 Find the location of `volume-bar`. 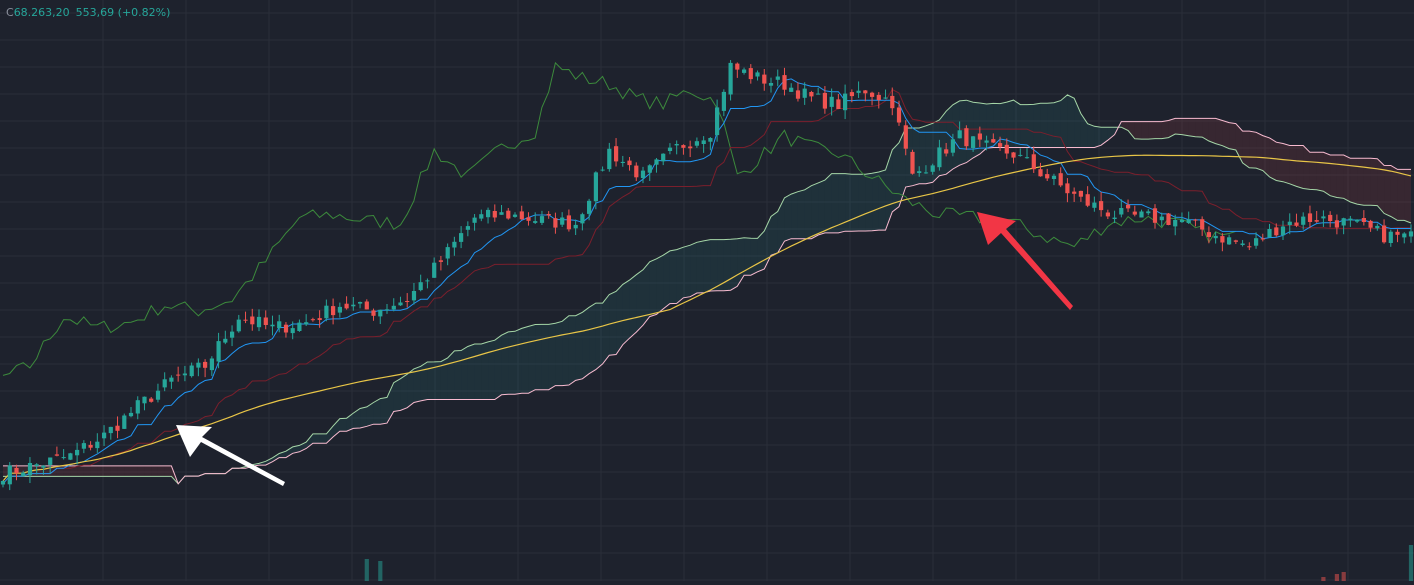

volume-bar is located at coordinates (1336, 577).